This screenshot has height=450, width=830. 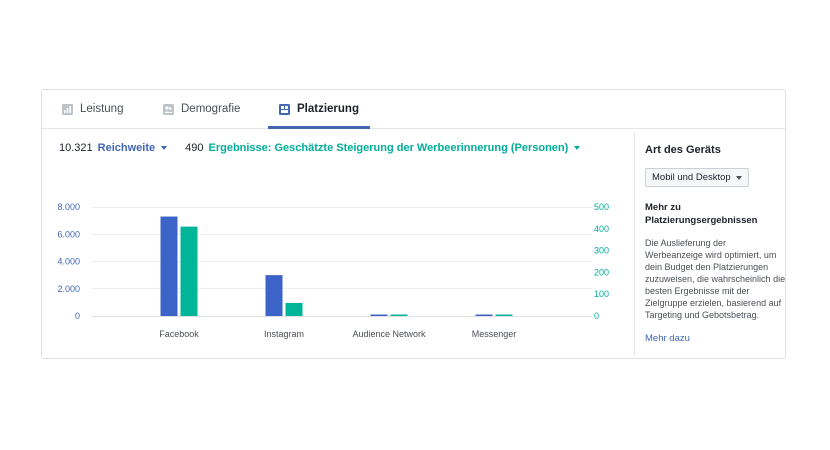 What do you see at coordinates (601, 294) in the screenshot?
I see `right-tick-label: 100` at bounding box center [601, 294].